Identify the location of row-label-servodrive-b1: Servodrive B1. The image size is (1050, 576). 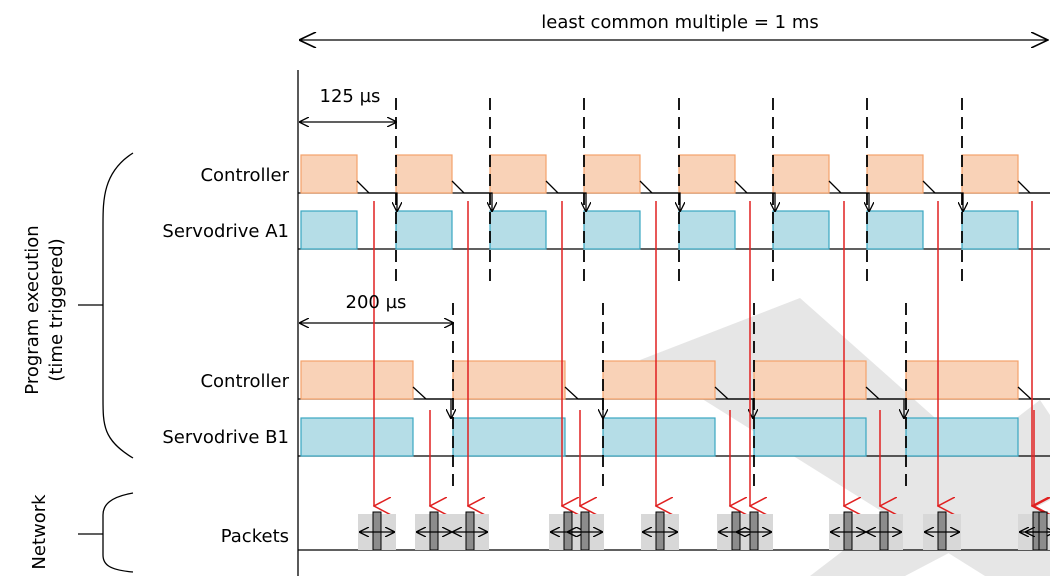
(225, 437).